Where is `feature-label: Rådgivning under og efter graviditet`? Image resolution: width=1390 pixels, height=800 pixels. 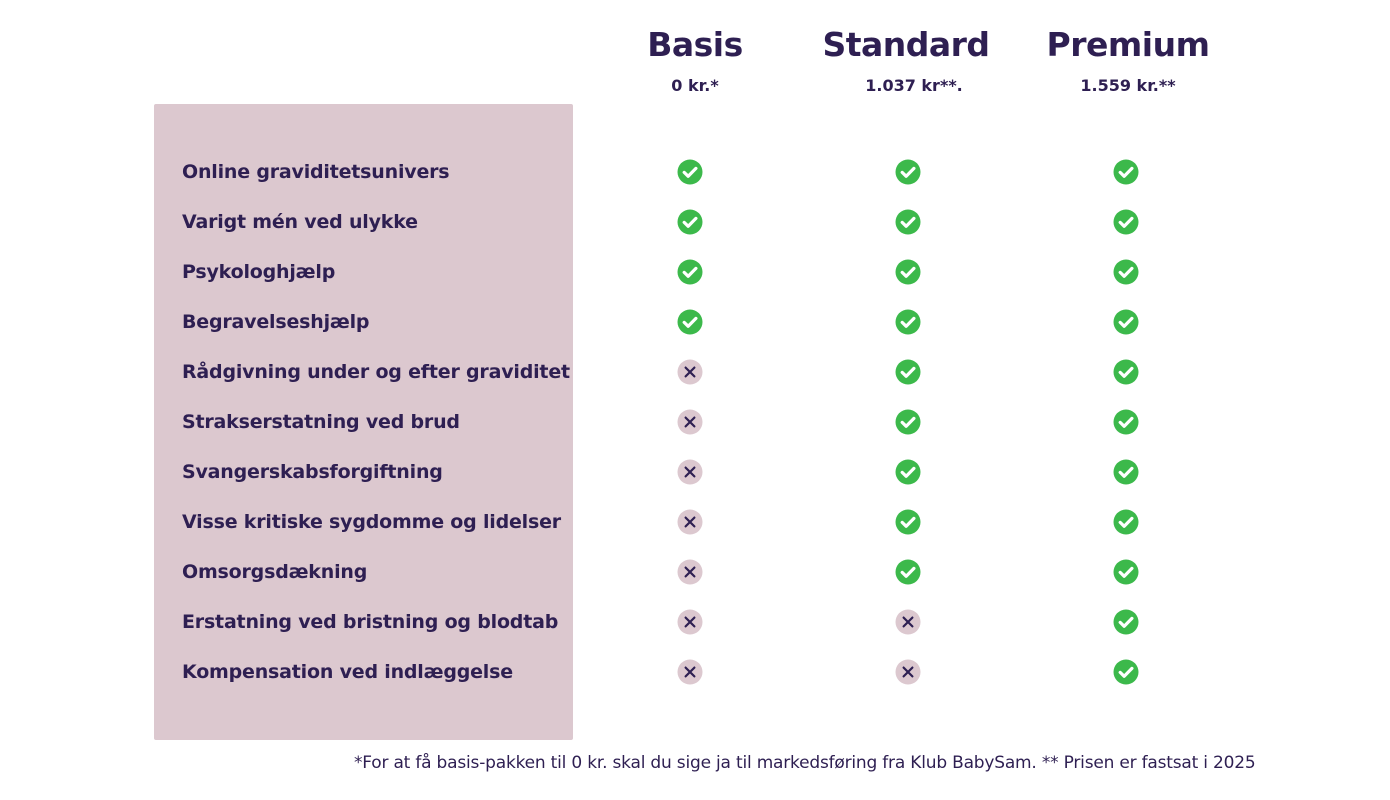 feature-label: Rådgivning under og efter graviditet is located at coordinates (376, 372).